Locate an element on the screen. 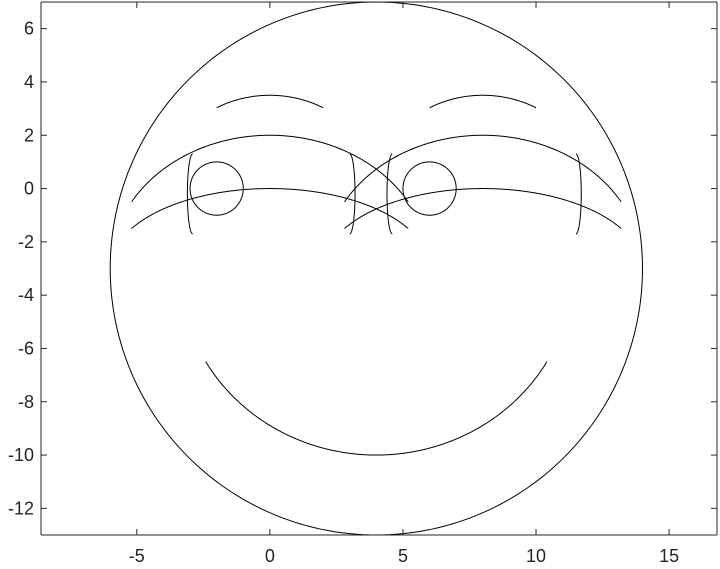  y-tick-label: 2 is located at coordinates (29, 135).